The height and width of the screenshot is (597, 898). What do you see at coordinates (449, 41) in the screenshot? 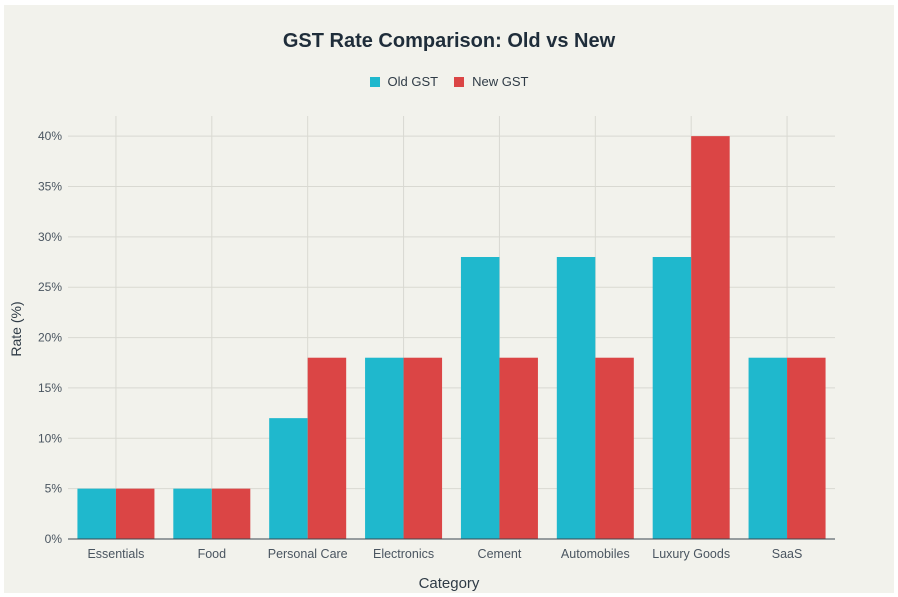
I see `chart-title: GST Rate Comparison: Old vs New` at bounding box center [449, 41].